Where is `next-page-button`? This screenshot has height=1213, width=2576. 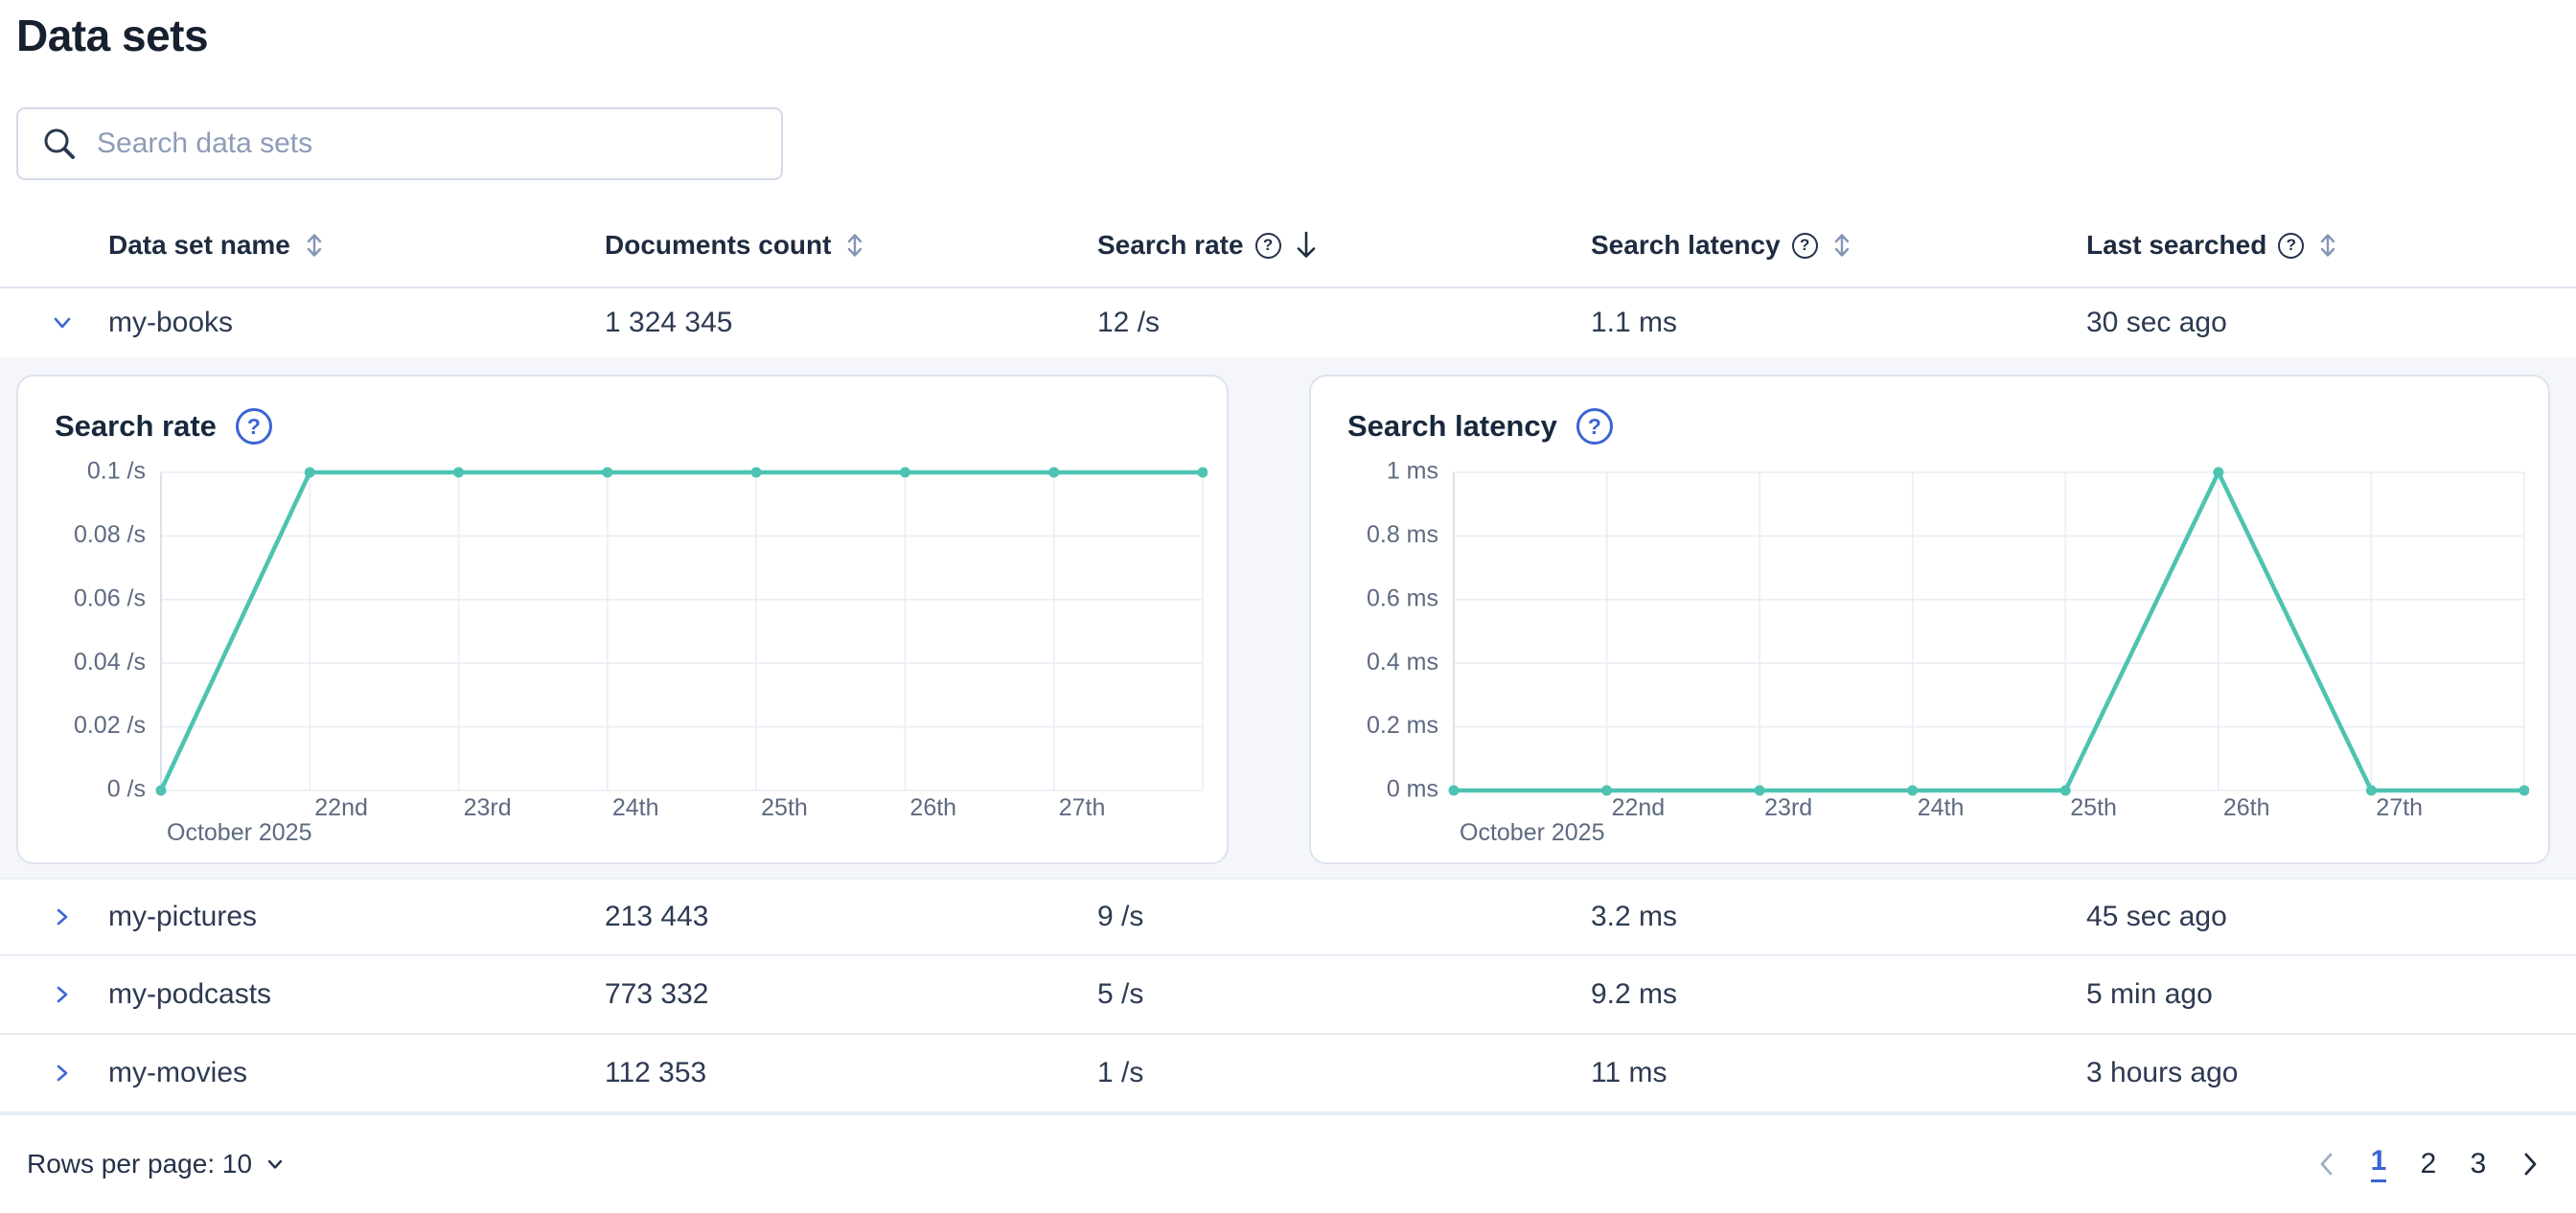
next-page-button is located at coordinates (2530, 1164).